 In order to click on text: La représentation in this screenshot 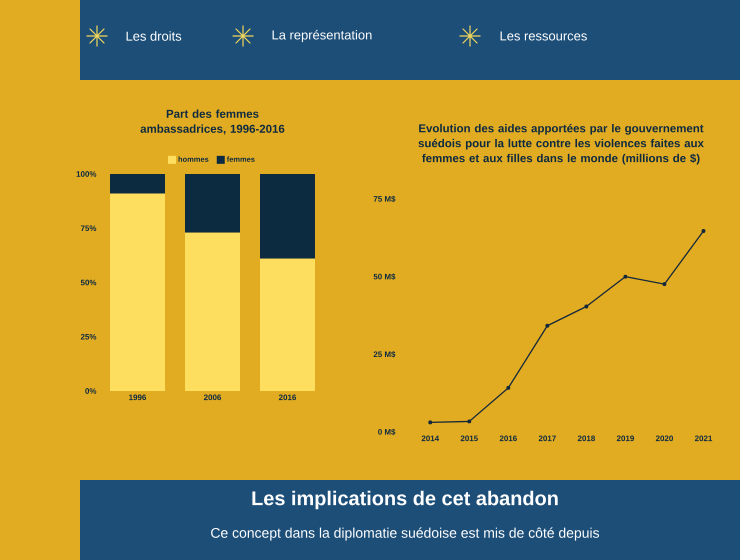, I will do `click(322, 36)`.